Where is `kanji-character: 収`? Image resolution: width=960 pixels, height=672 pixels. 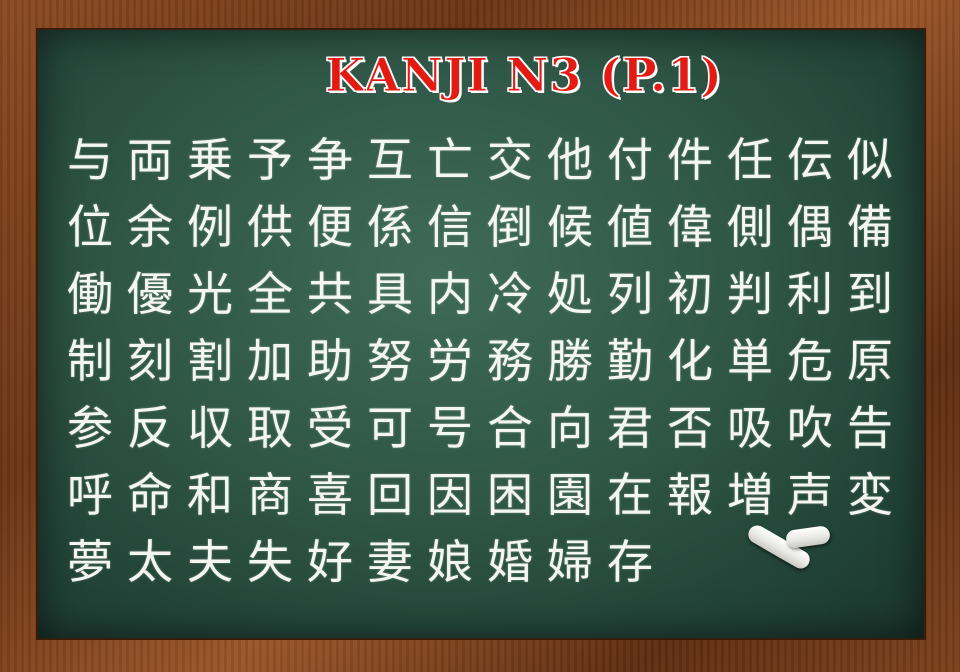 kanji-character: 収 is located at coordinates (210, 428).